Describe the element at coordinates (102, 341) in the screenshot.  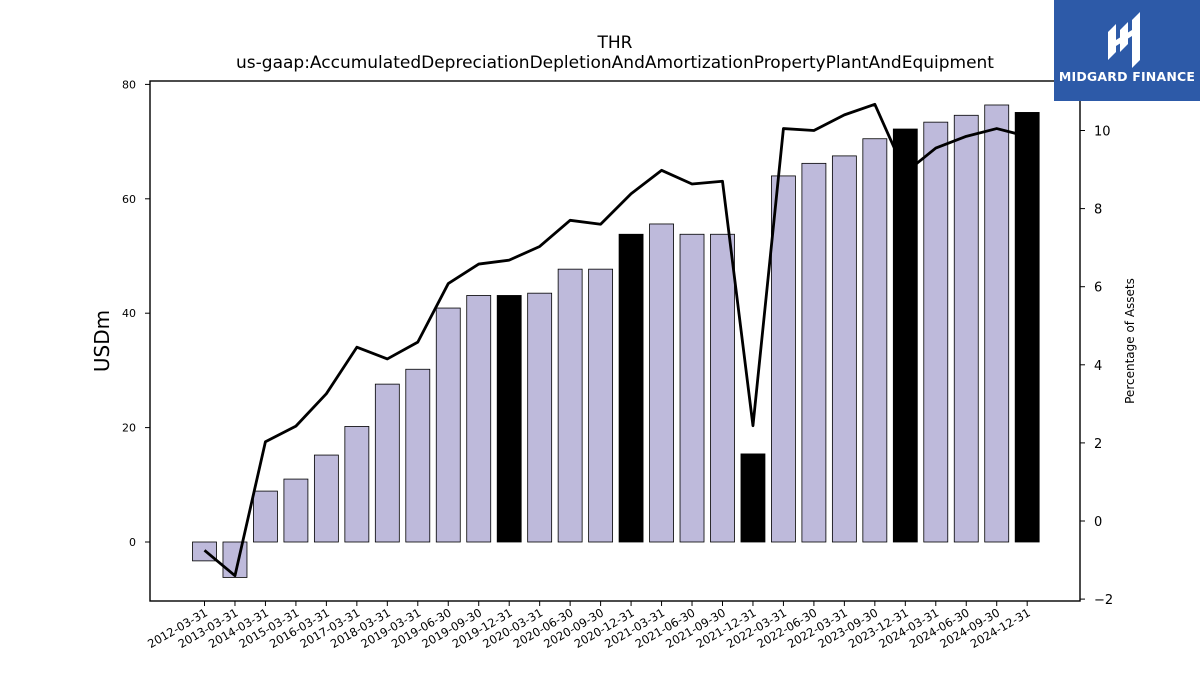
I see `y-axis-label: USDm` at that location.